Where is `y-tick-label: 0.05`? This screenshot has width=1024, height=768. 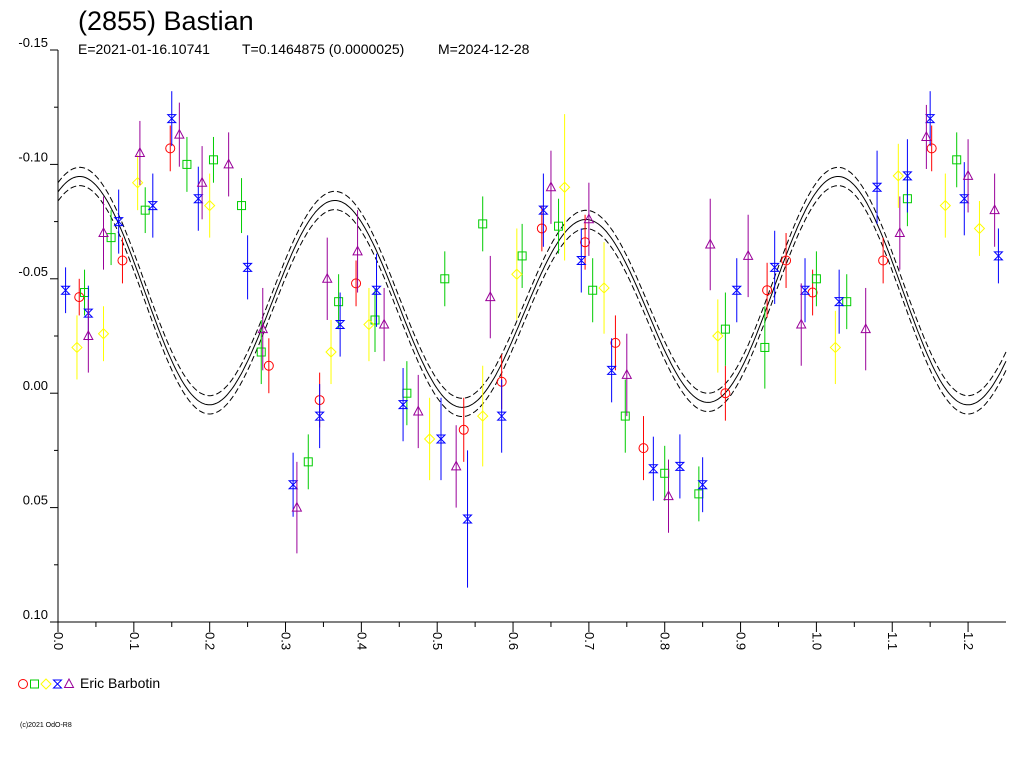
y-tick-label: 0.05 is located at coordinates (35, 500).